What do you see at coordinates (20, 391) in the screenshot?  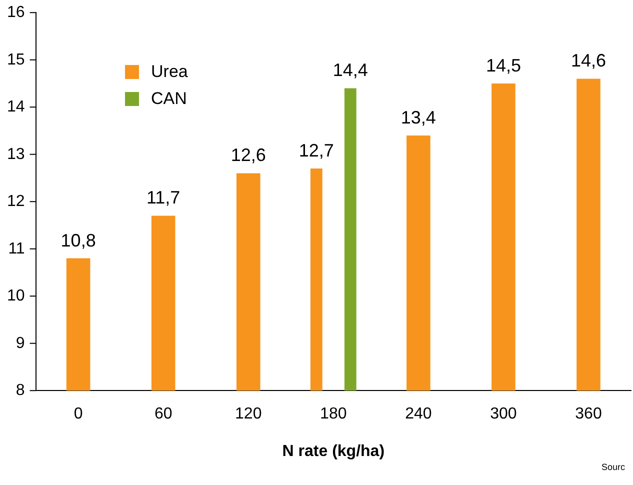 I see `y-tick-label: 8` at bounding box center [20, 391].